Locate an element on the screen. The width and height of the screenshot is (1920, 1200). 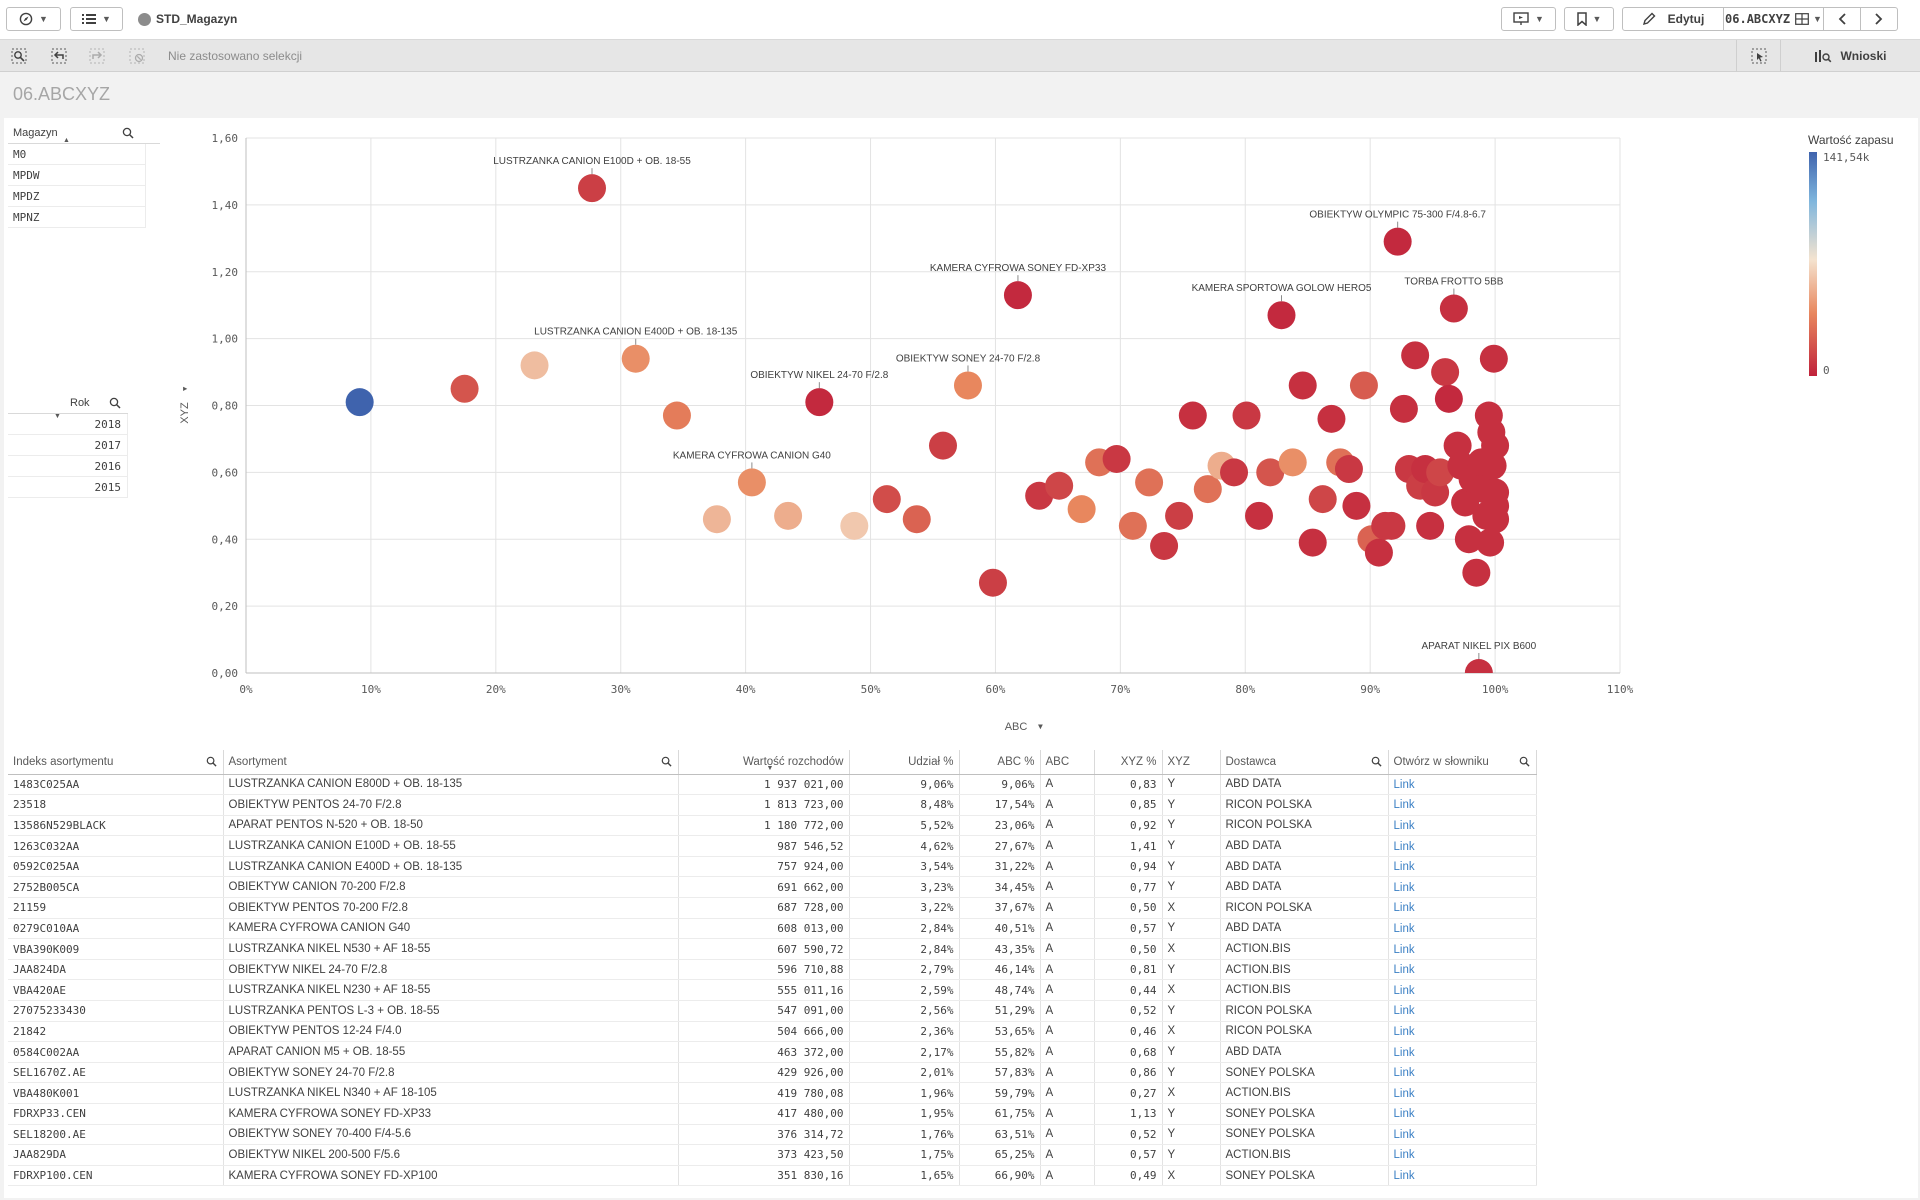
table-cell: 3,23% is located at coordinates (904, 887).